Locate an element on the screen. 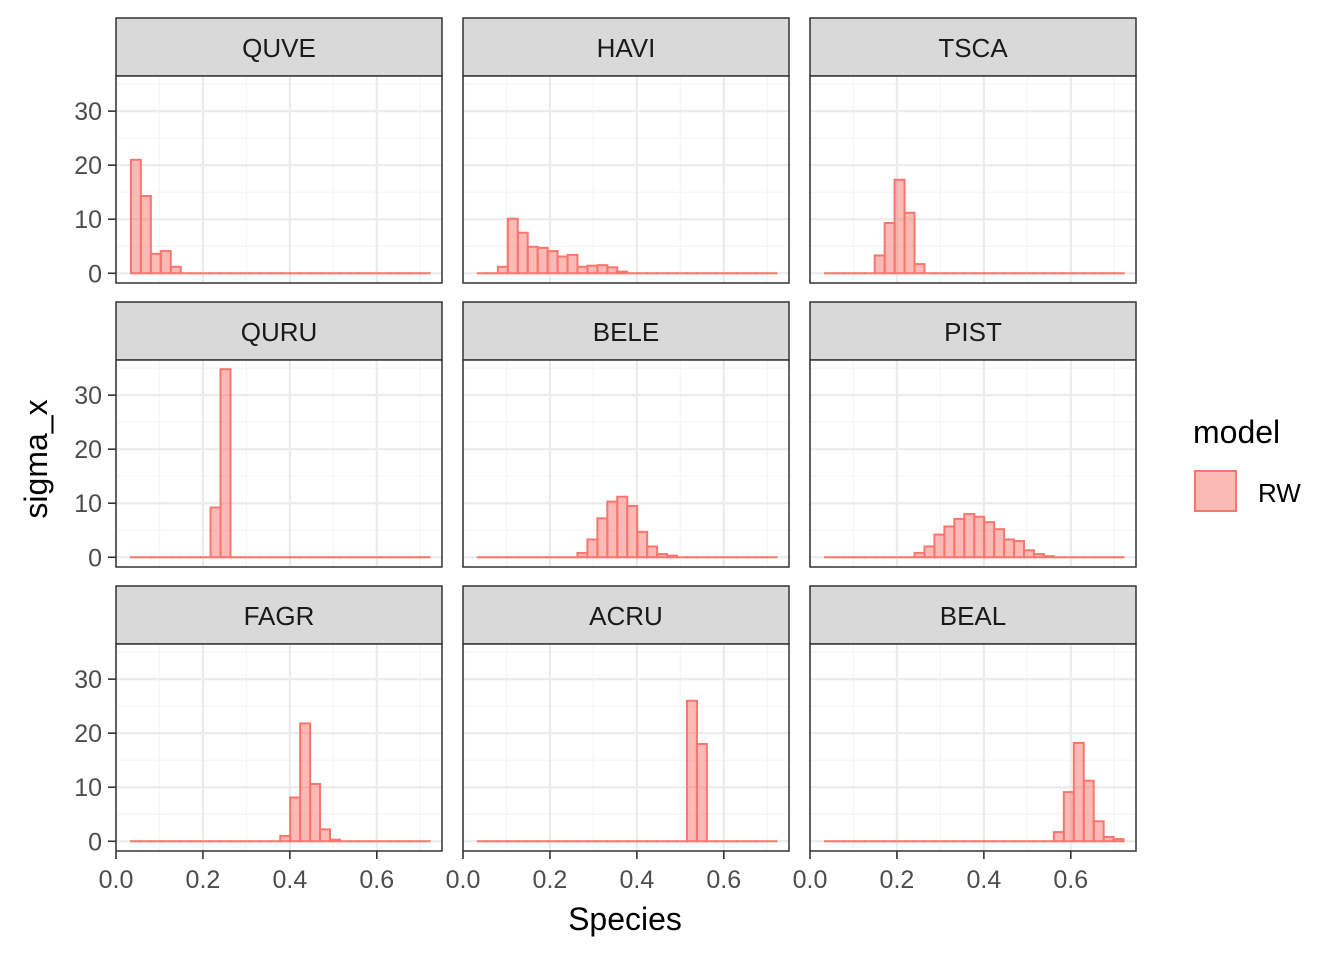  facet-fagr: FAGR is located at coordinates (278, 718).